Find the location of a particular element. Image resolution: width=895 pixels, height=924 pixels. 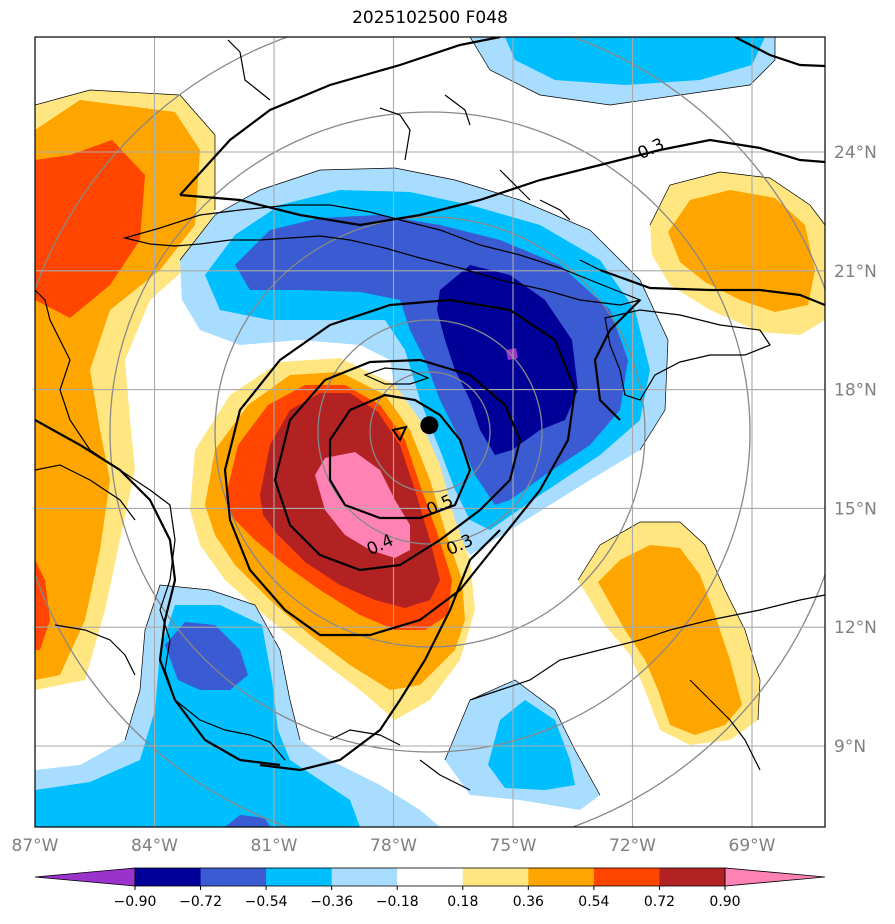

x-tick-label: 78°W is located at coordinates (393, 846).